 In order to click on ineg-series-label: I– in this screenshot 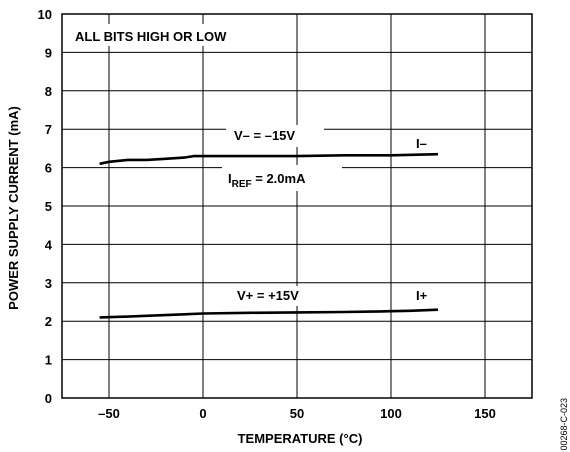, I will do `click(421, 143)`.